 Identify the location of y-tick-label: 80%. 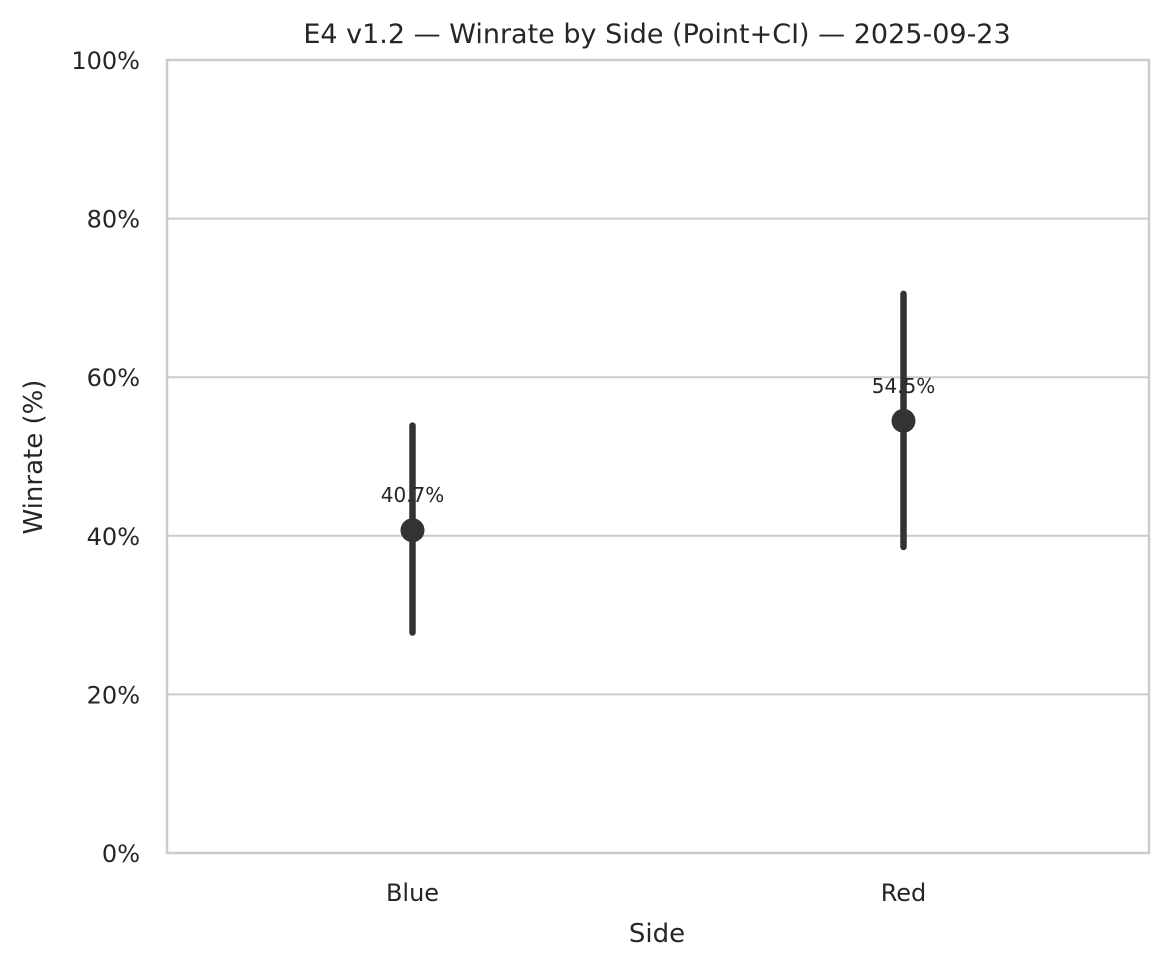
(113, 220).